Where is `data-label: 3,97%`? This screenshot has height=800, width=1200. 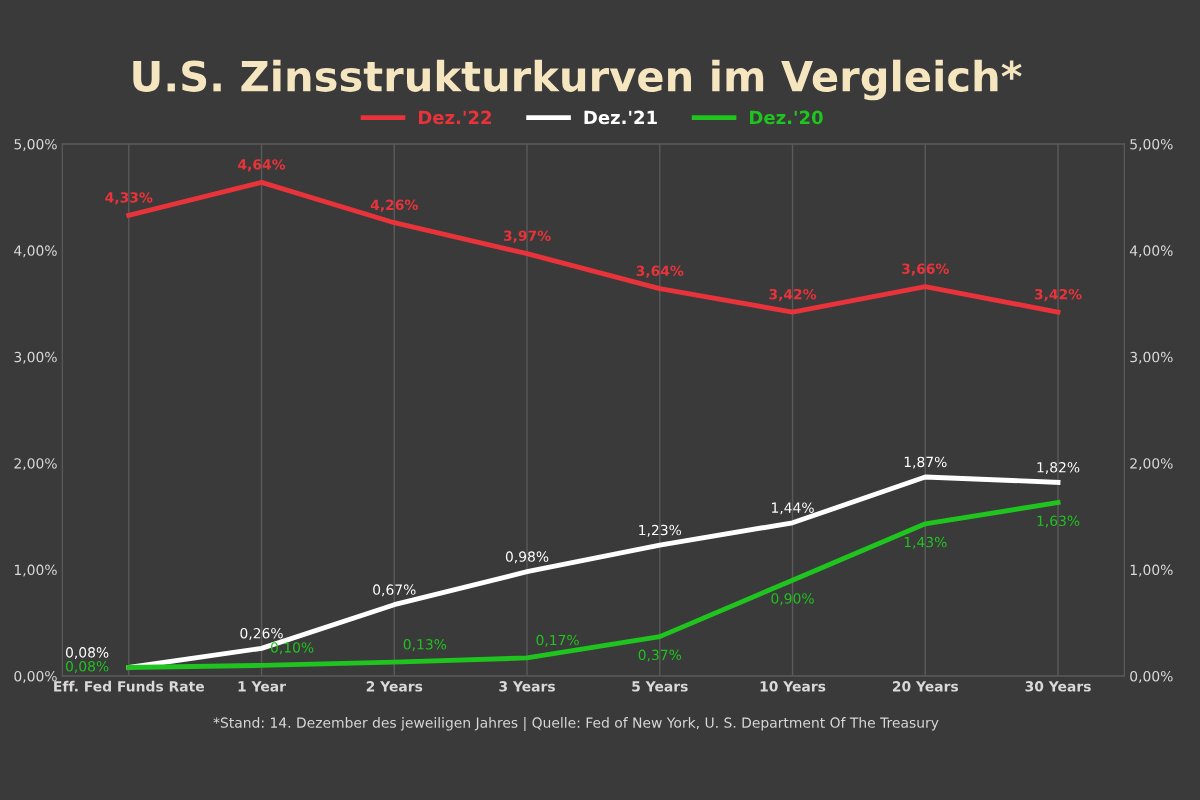
data-label: 3,97% is located at coordinates (527, 236).